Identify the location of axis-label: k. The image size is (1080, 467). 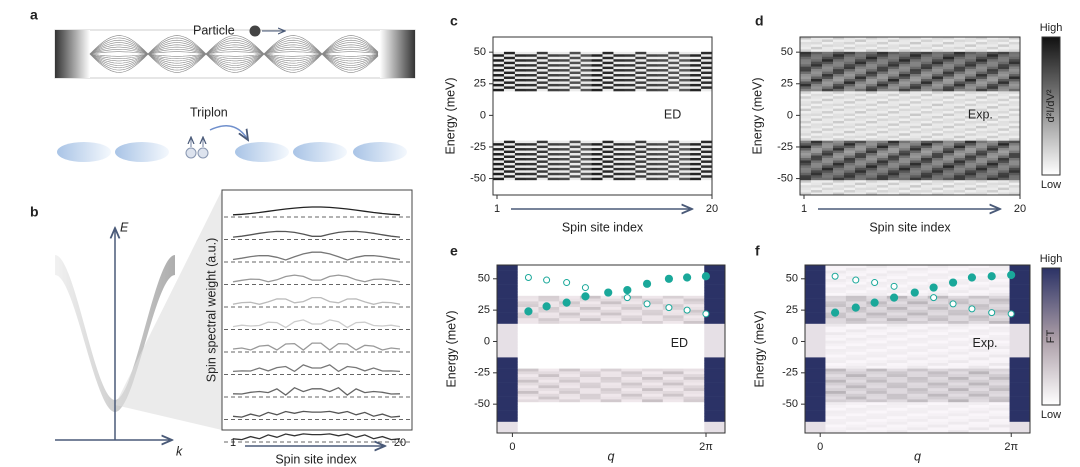
(179, 451).